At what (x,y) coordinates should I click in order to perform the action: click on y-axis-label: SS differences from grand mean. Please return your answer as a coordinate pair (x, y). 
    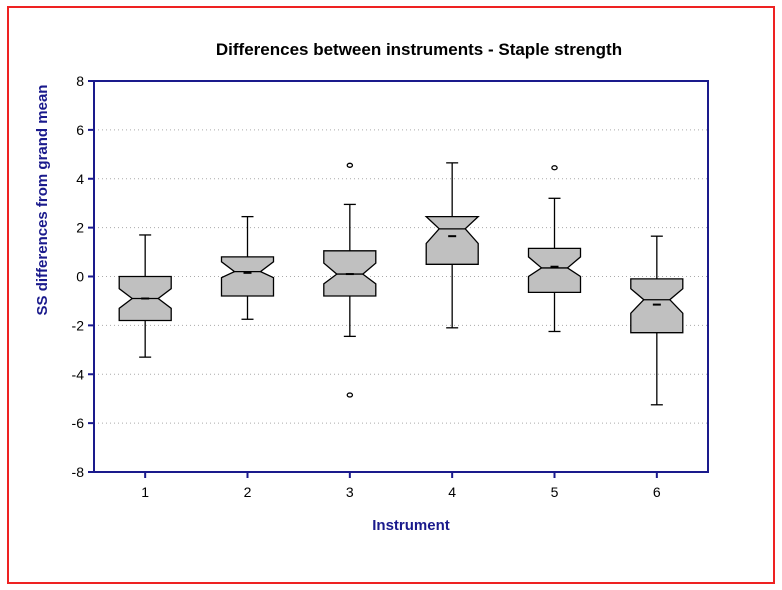
    Looking at the image, I should click on (42, 200).